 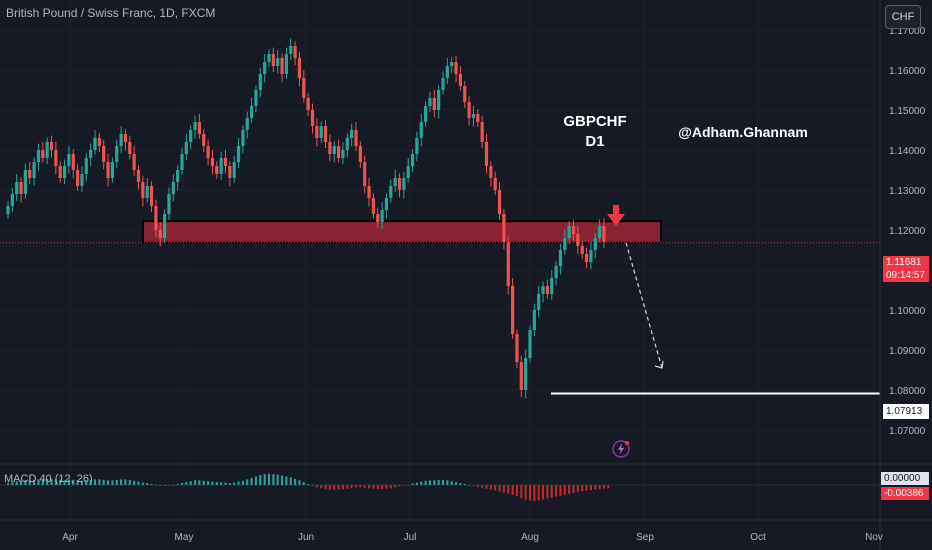 I want to click on price-tick: 1.14000, so click(x=907, y=151).